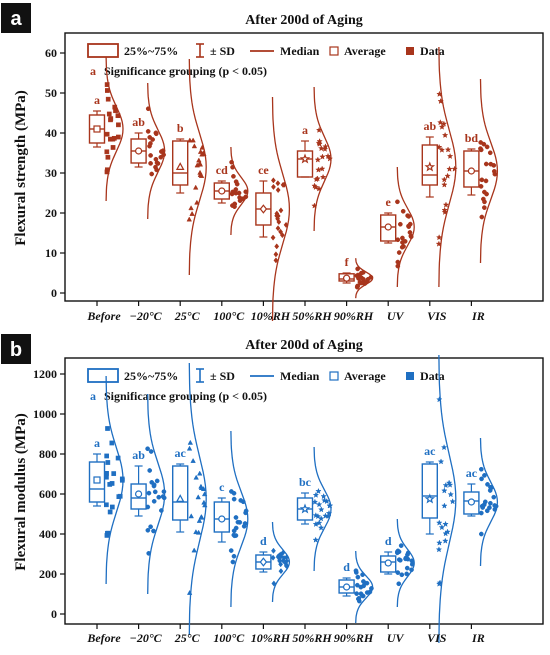 This screenshot has width=550, height=655. What do you see at coordinates (472, 473) in the screenshot?
I see `significance-label: ac` at bounding box center [472, 473].